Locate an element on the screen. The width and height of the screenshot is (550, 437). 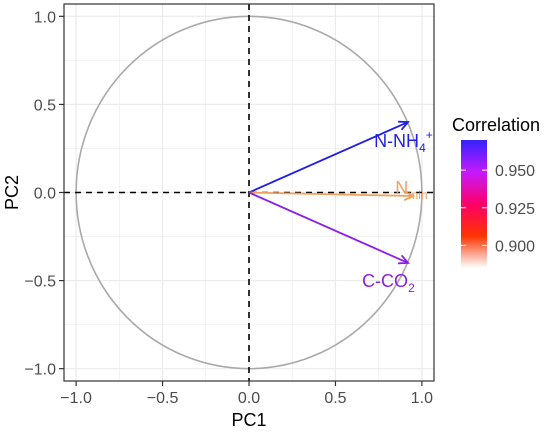
legend-tick-label: 0.900 is located at coordinates (515, 246).